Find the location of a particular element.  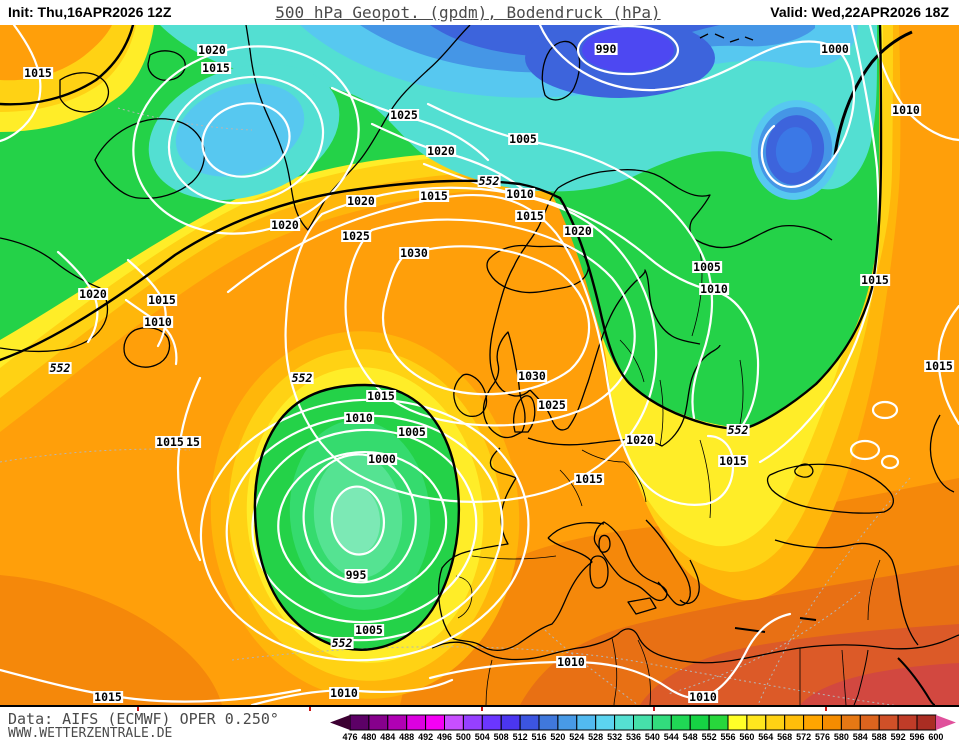

valid-time-label: Valid: Wed,22APR2026 18Z is located at coordinates (859, 12).